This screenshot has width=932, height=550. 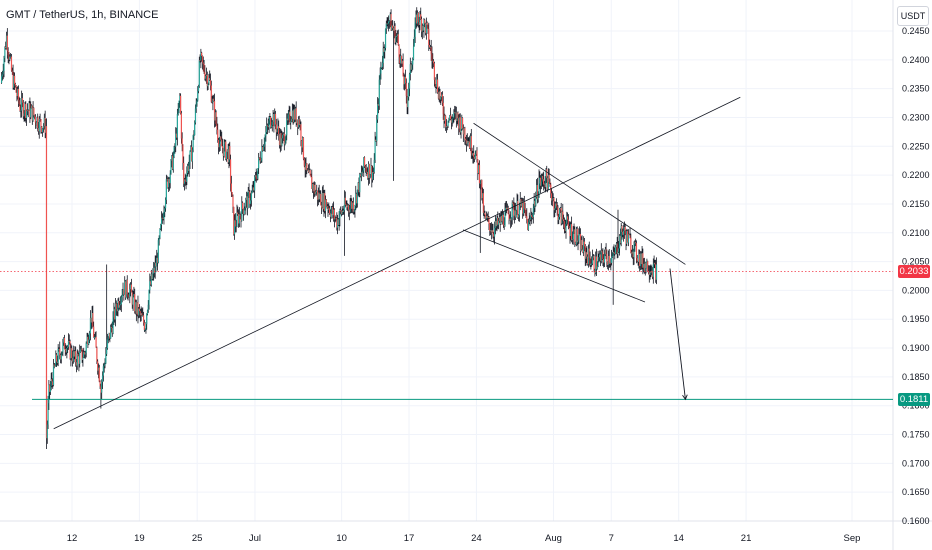 What do you see at coordinates (913, 16) in the screenshot?
I see `currency-button: USDT` at bounding box center [913, 16].